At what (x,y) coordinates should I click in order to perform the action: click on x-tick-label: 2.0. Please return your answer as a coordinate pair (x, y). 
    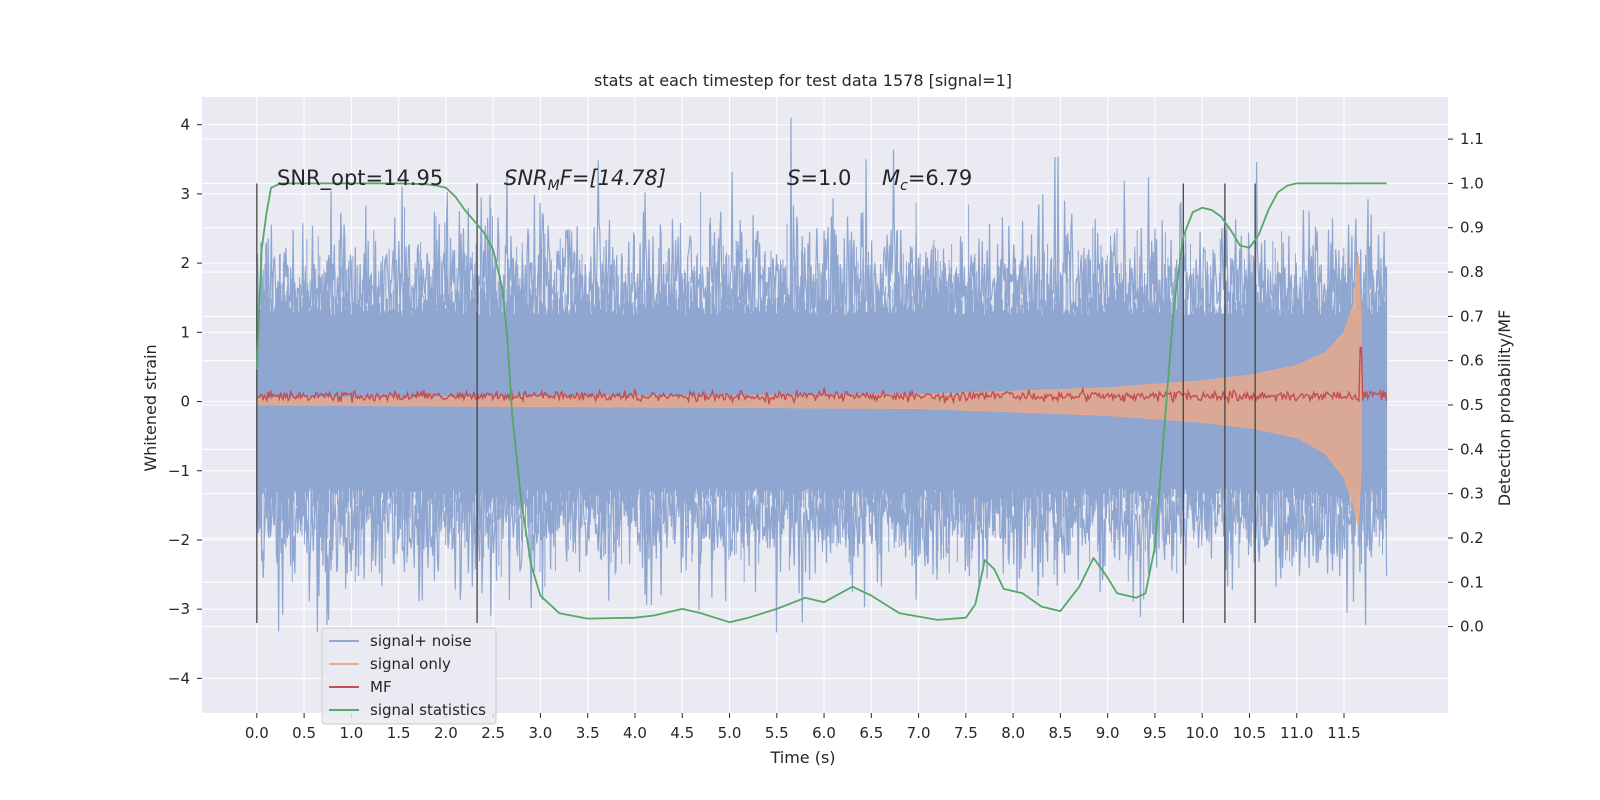
    Looking at the image, I should click on (446, 733).